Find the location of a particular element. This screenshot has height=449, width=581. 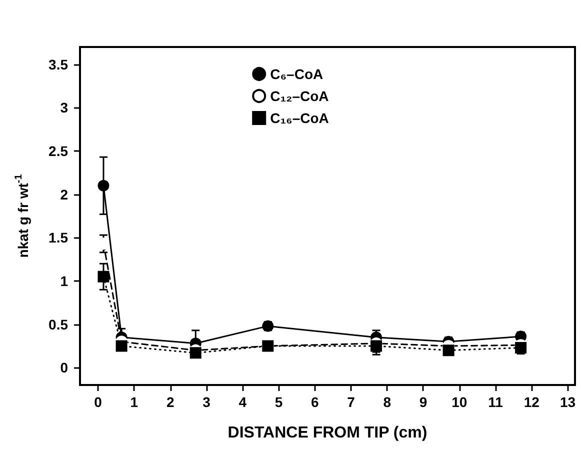

x-tick-label: 6 is located at coordinates (314, 402).